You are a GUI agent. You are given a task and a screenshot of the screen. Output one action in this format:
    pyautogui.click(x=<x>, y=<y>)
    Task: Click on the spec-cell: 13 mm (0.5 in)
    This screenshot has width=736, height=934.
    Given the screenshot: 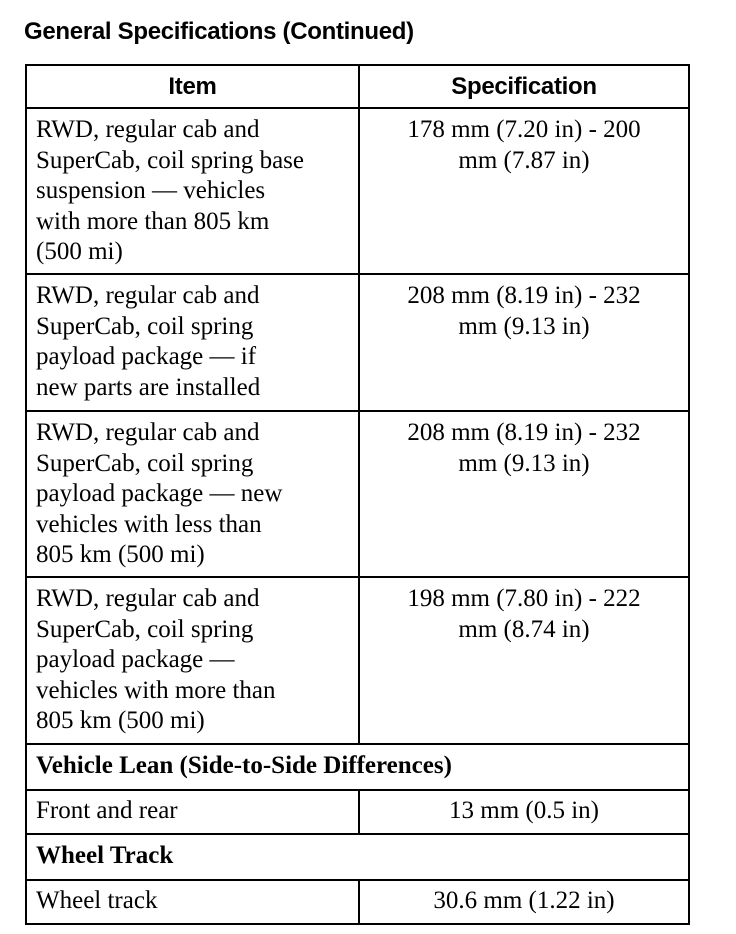 What is the action you would take?
    pyautogui.click(x=524, y=812)
    